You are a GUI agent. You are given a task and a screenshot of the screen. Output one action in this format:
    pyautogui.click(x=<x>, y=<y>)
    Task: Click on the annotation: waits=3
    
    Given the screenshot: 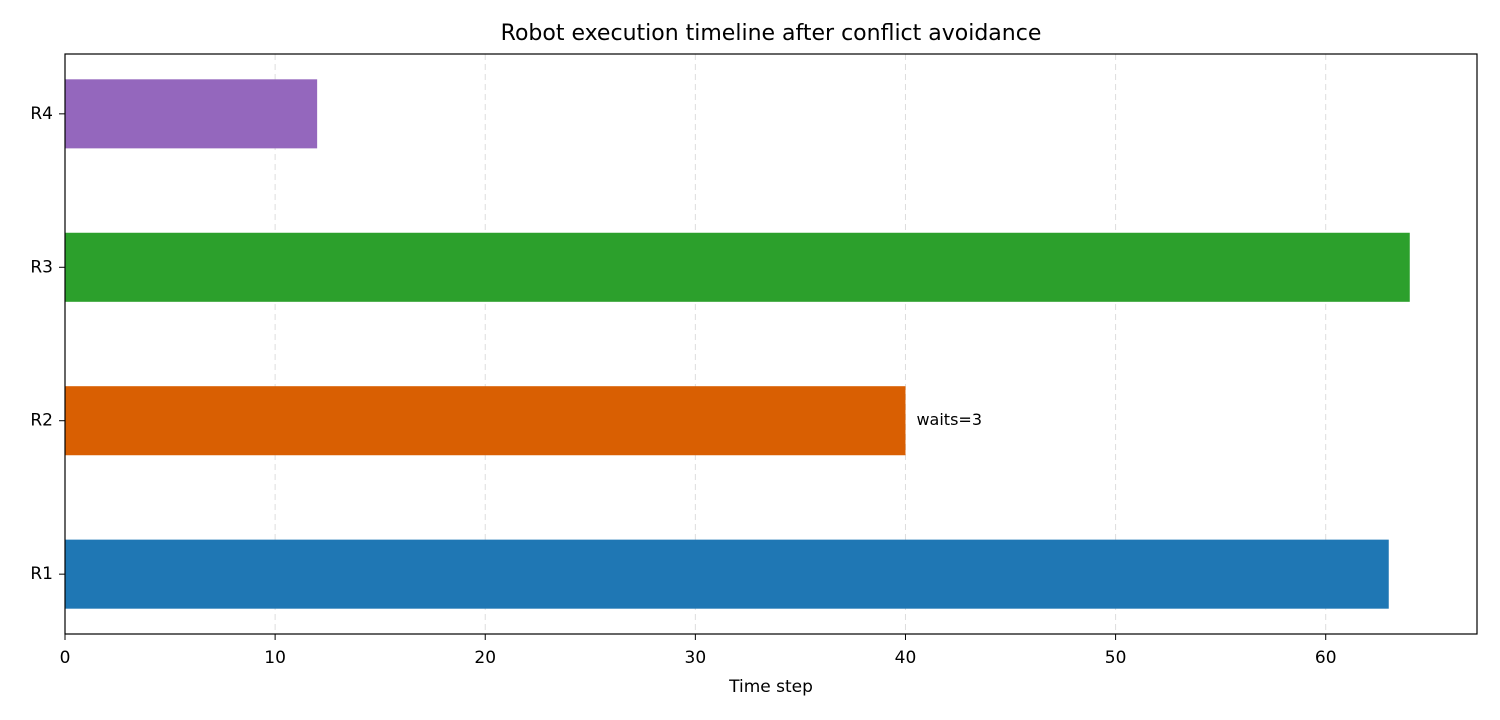 What is the action you would take?
    pyautogui.click(x=949, y=419)
    